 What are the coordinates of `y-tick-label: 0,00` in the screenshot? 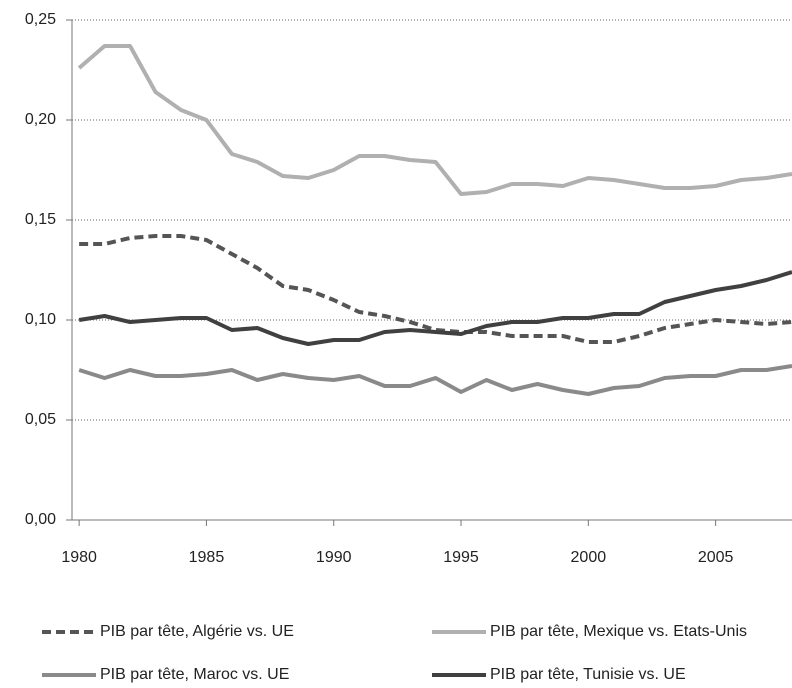 It's located at (40, 519).